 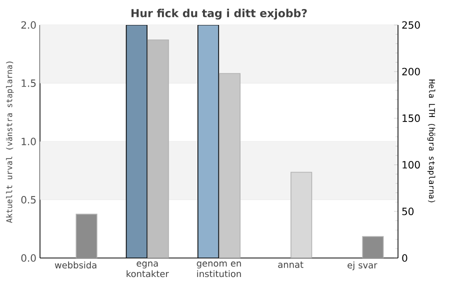 What do you see at coordinates (219, 14) in the screenshot?
I see `chart-title: Hur fick du tag i ditt exjobb?` at bounding box center [219, 14].